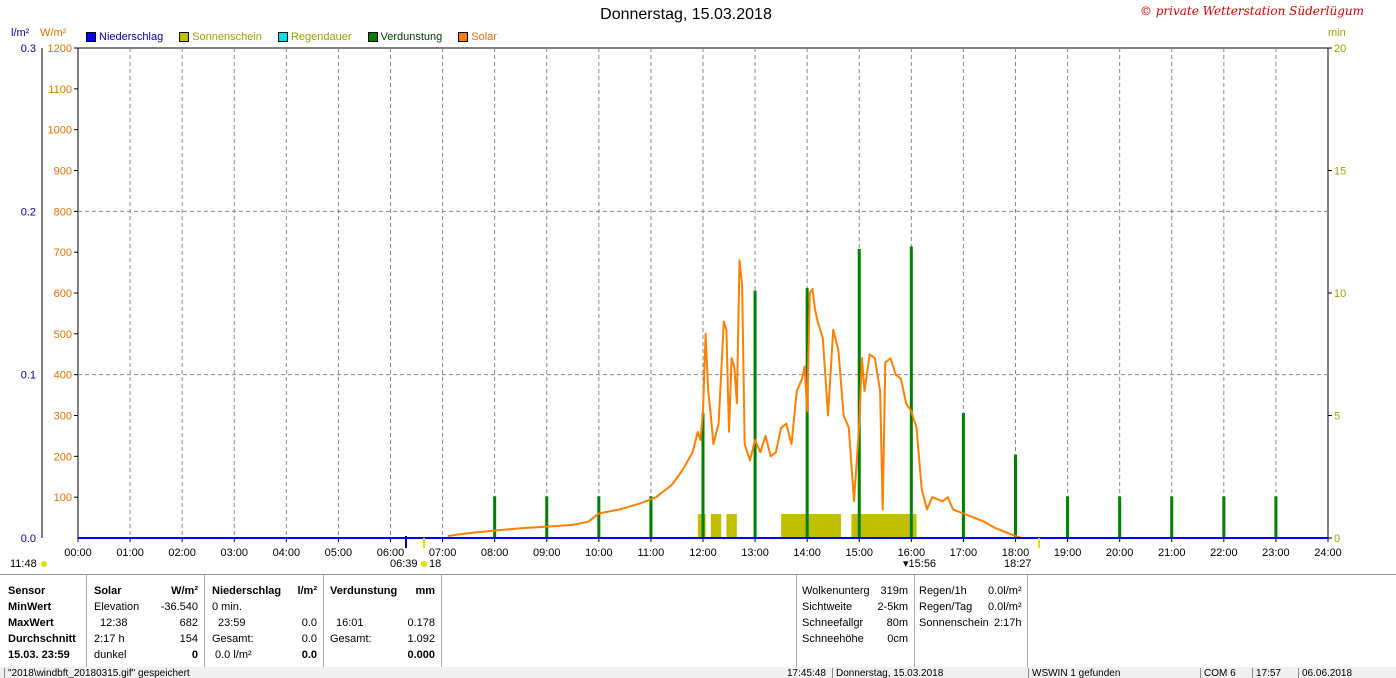  What do you see at coordinates (1274, 673) in the screenshot?
I see `status-clock: 17:57` at bounding box center [1274, 673].